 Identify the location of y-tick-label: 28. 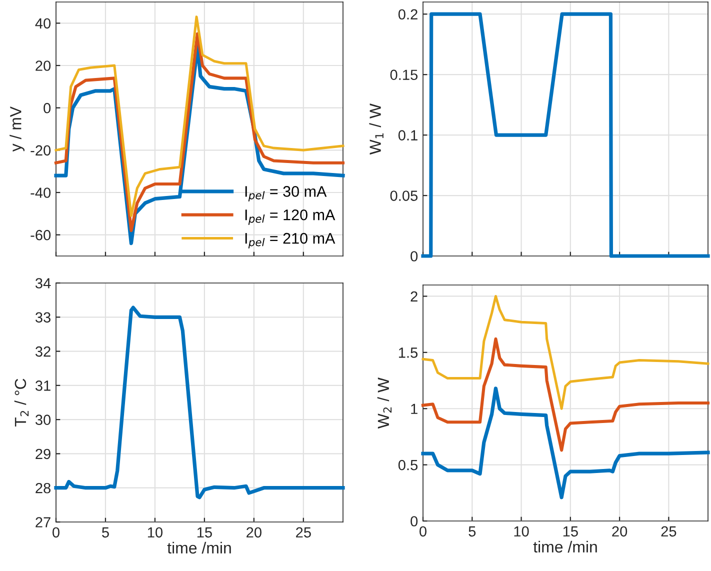
(43, 488).